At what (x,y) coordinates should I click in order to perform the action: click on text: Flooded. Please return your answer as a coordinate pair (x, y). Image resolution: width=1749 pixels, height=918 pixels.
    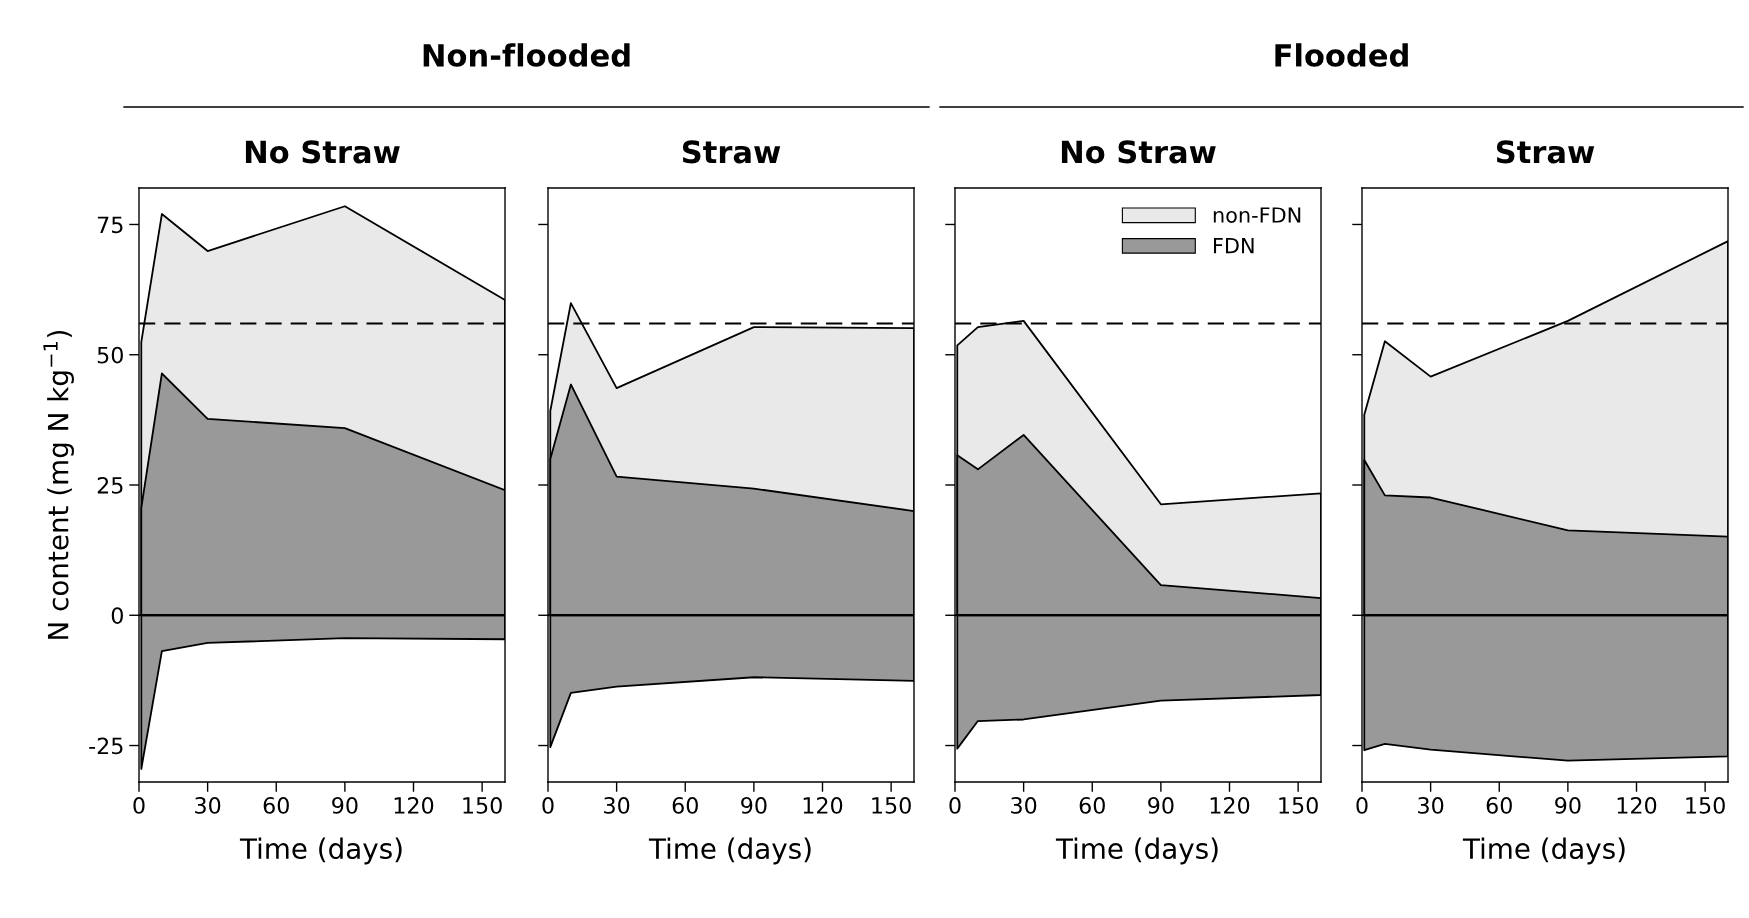
    Looking at the image, I should click on (1341, 55).